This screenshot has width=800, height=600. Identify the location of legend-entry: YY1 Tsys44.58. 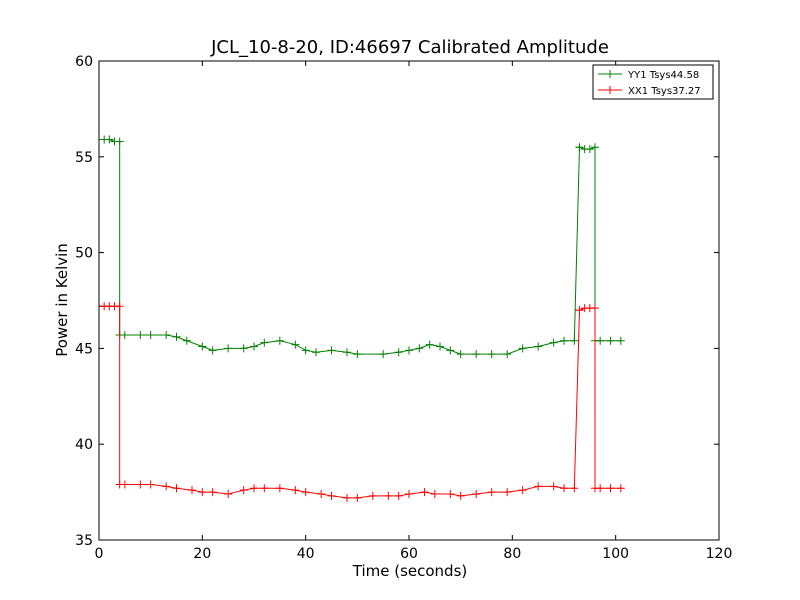
(648, 75).